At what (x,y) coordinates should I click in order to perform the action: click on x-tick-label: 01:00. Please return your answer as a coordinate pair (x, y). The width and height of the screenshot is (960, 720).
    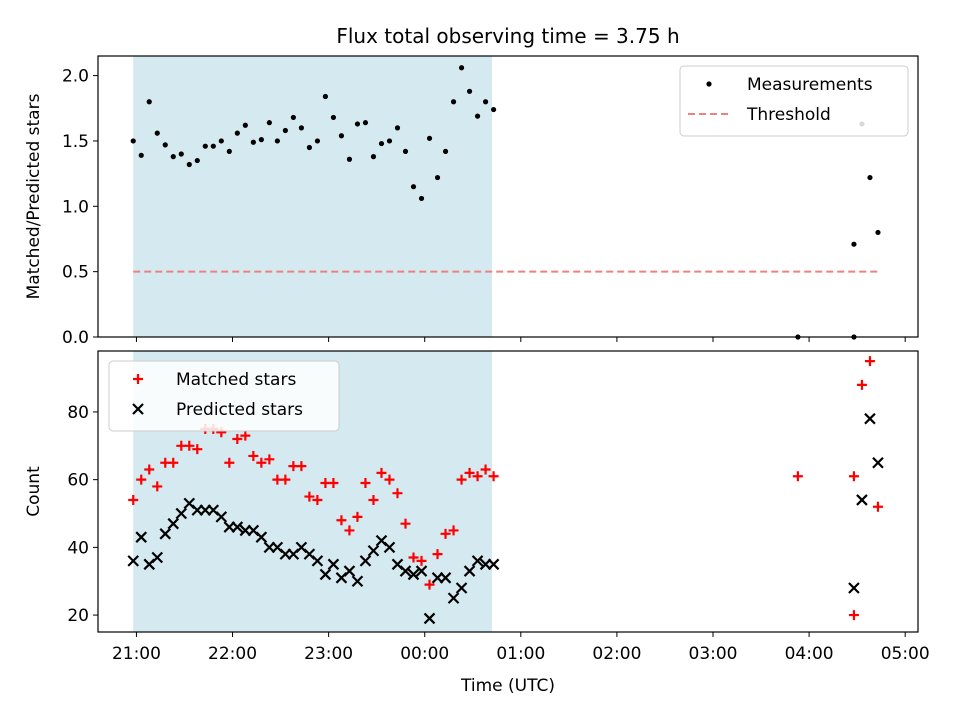
    Looking at the image, I should click on (520, 654).